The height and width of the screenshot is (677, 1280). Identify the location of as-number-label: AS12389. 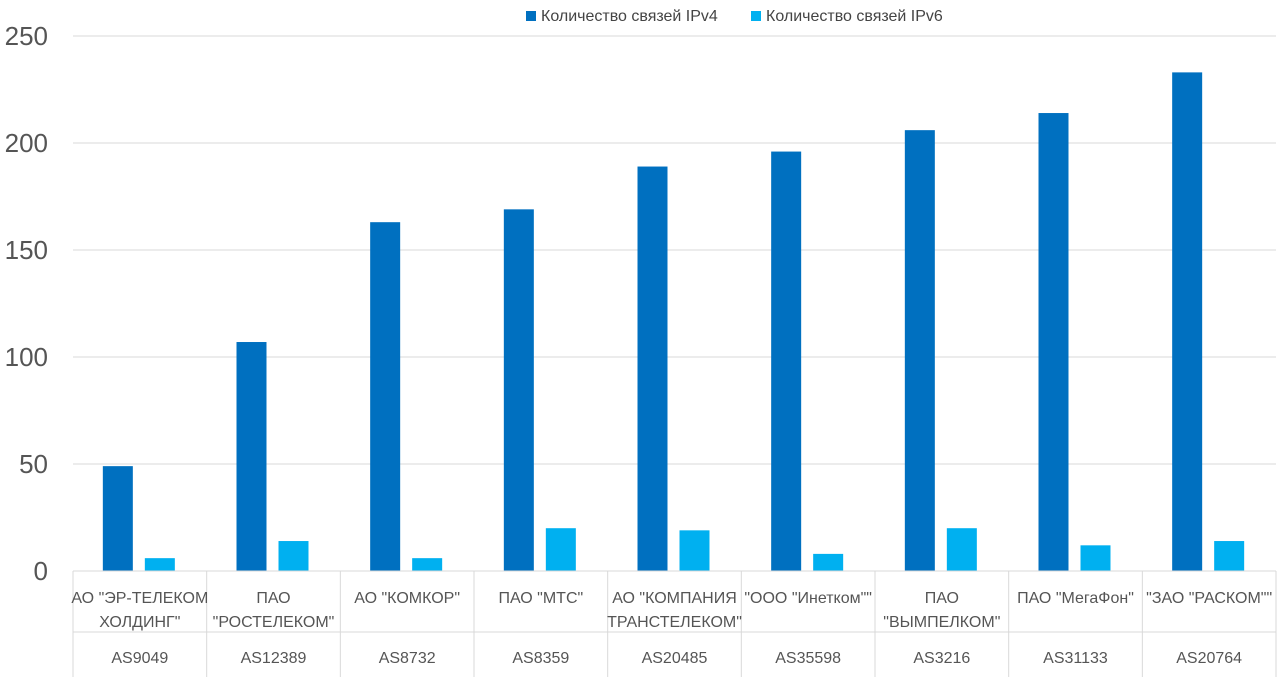
(274, 658).